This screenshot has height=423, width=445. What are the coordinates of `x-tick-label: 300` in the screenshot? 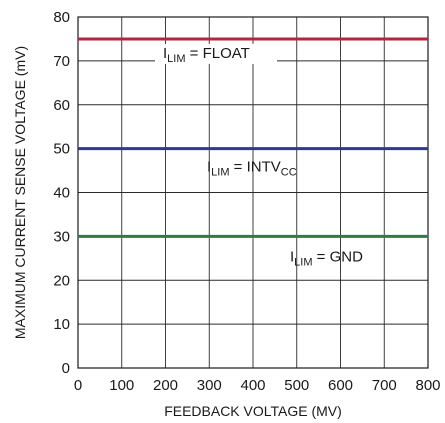 It's located at (209, 385).